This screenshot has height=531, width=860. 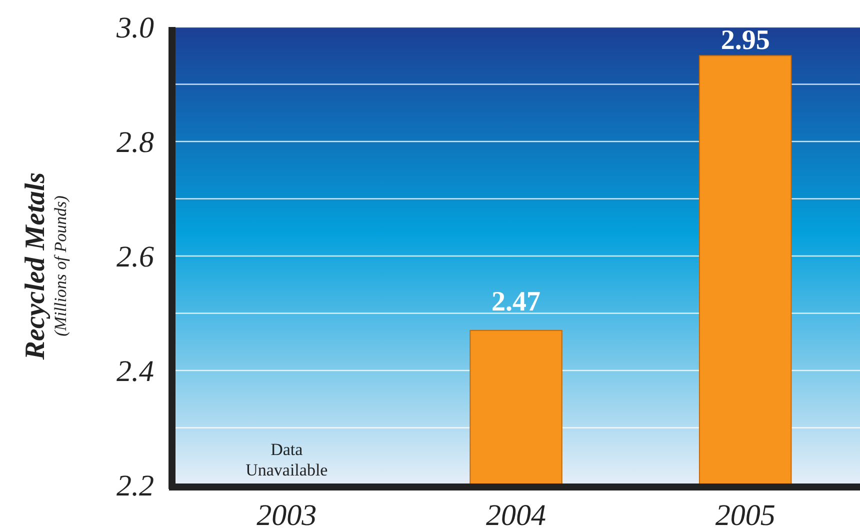 What do you see at coordinates (516, 302) in the screenshot?
I see `data-label: 2.47` at bounding box center [516, 302].